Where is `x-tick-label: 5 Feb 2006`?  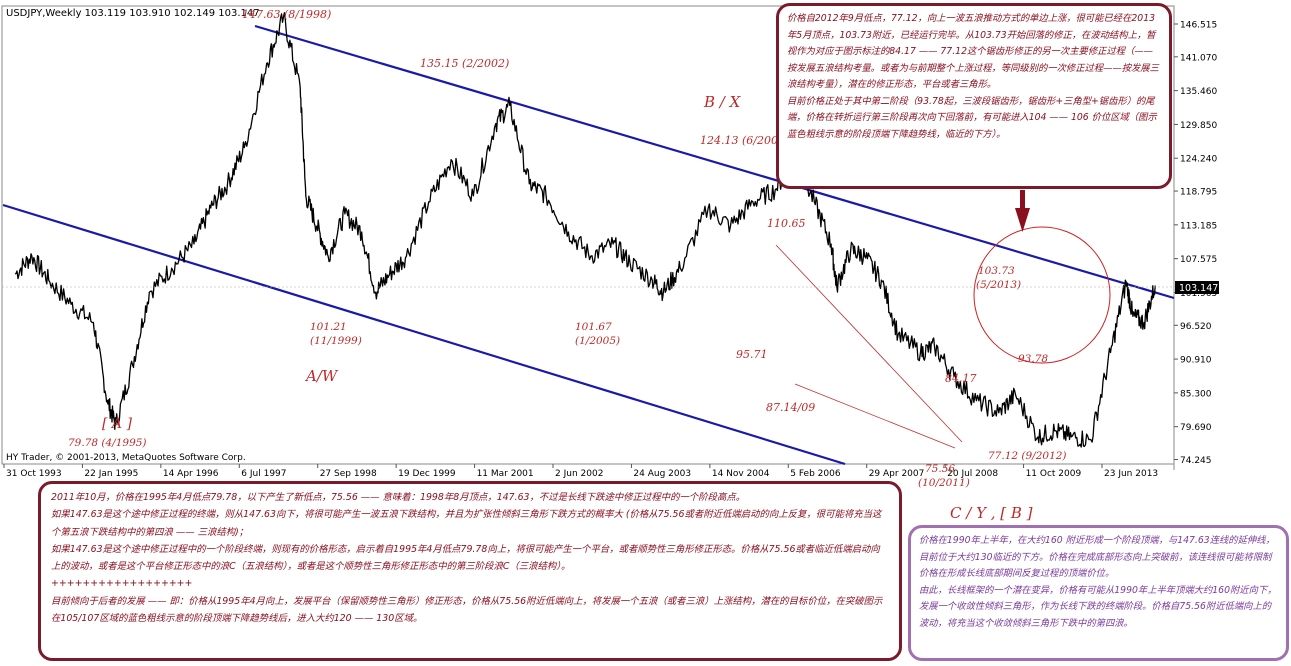
x-tick-label: 5 Feb 2006 is located at coordinates (815, 474).